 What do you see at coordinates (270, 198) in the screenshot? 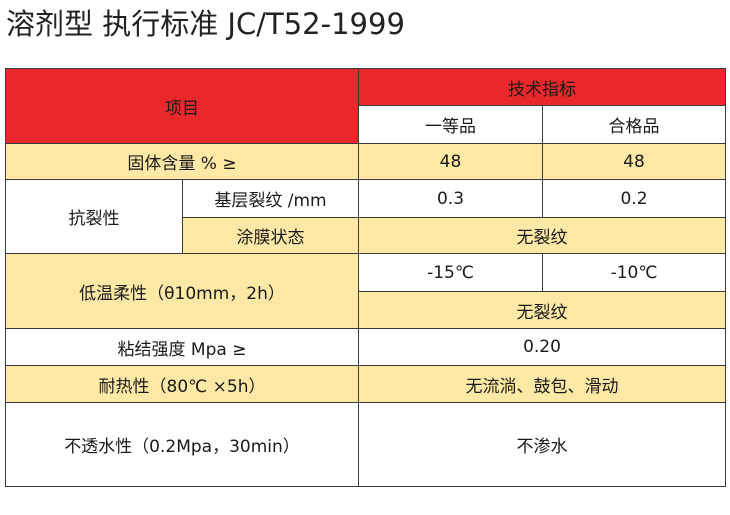
I see `crack-sub-base: 基层裂纹 /mm` at bounding box center [270, 198].